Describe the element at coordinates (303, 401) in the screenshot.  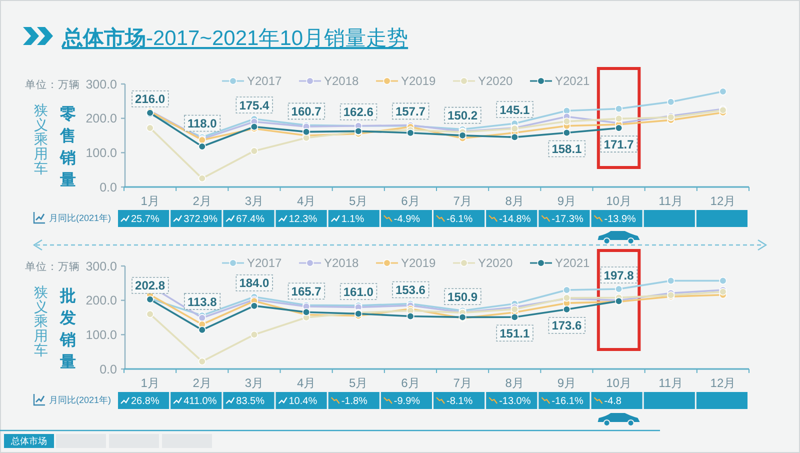
I see `text: 10.4%` at that location.